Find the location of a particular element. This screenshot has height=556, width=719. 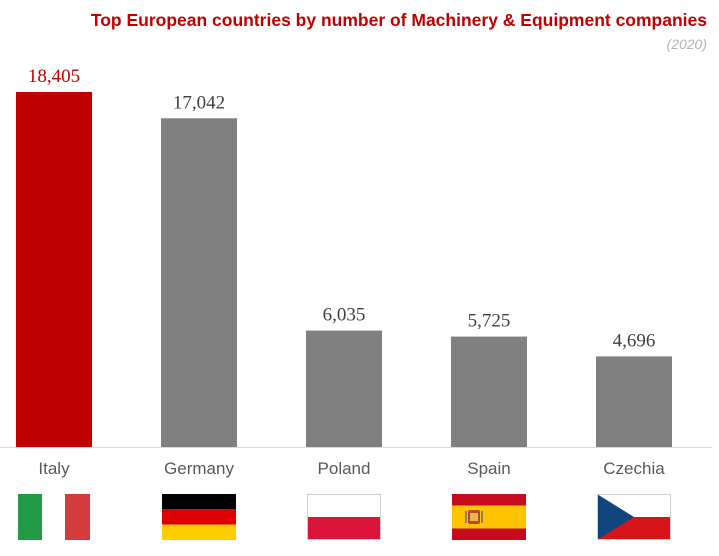

bar-poland is located at coordinates (344, 388).